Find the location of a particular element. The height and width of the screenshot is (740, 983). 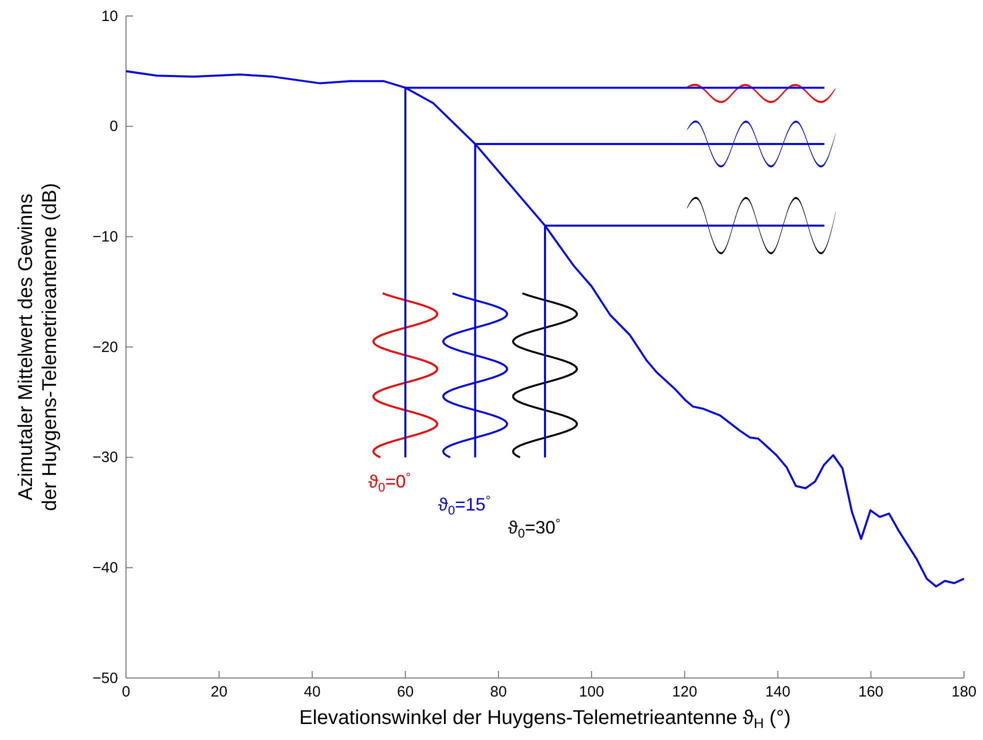

x-axis-title: Elevationswinkel der Huygens-Telemetrieantenne ϑ$_{H}$ (°) is located at coordinates (545, 719).